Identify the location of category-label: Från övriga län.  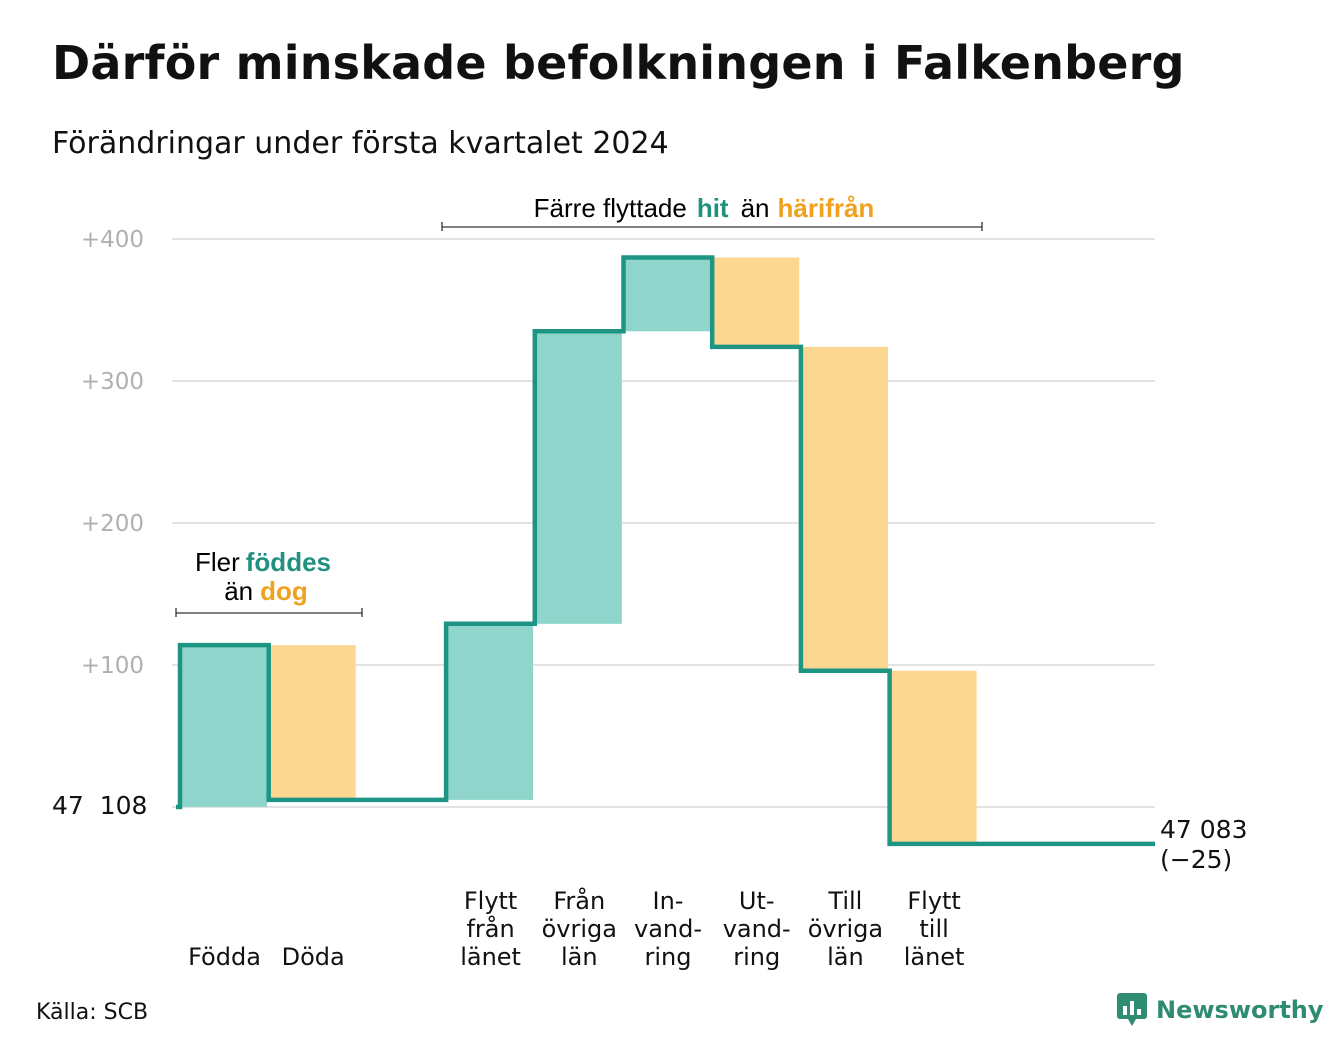
(579, 928).